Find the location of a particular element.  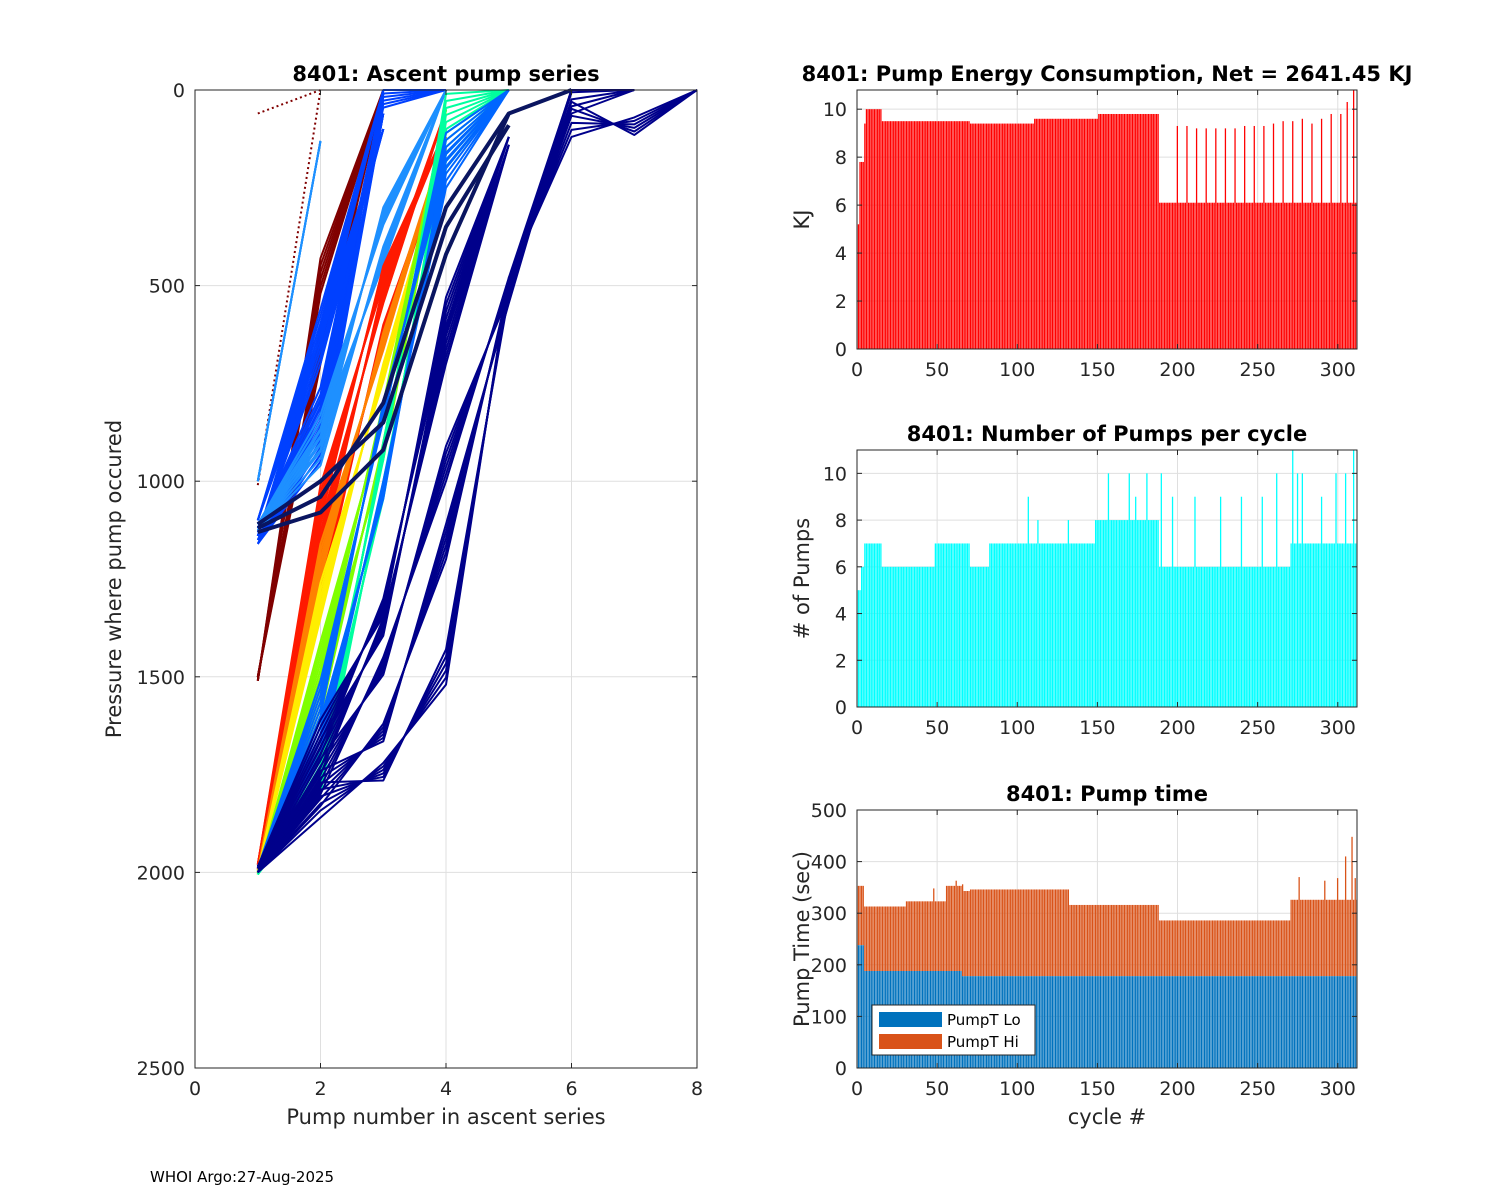

ascent-xtick-label: 8 is located at coordinates (697, 1089).